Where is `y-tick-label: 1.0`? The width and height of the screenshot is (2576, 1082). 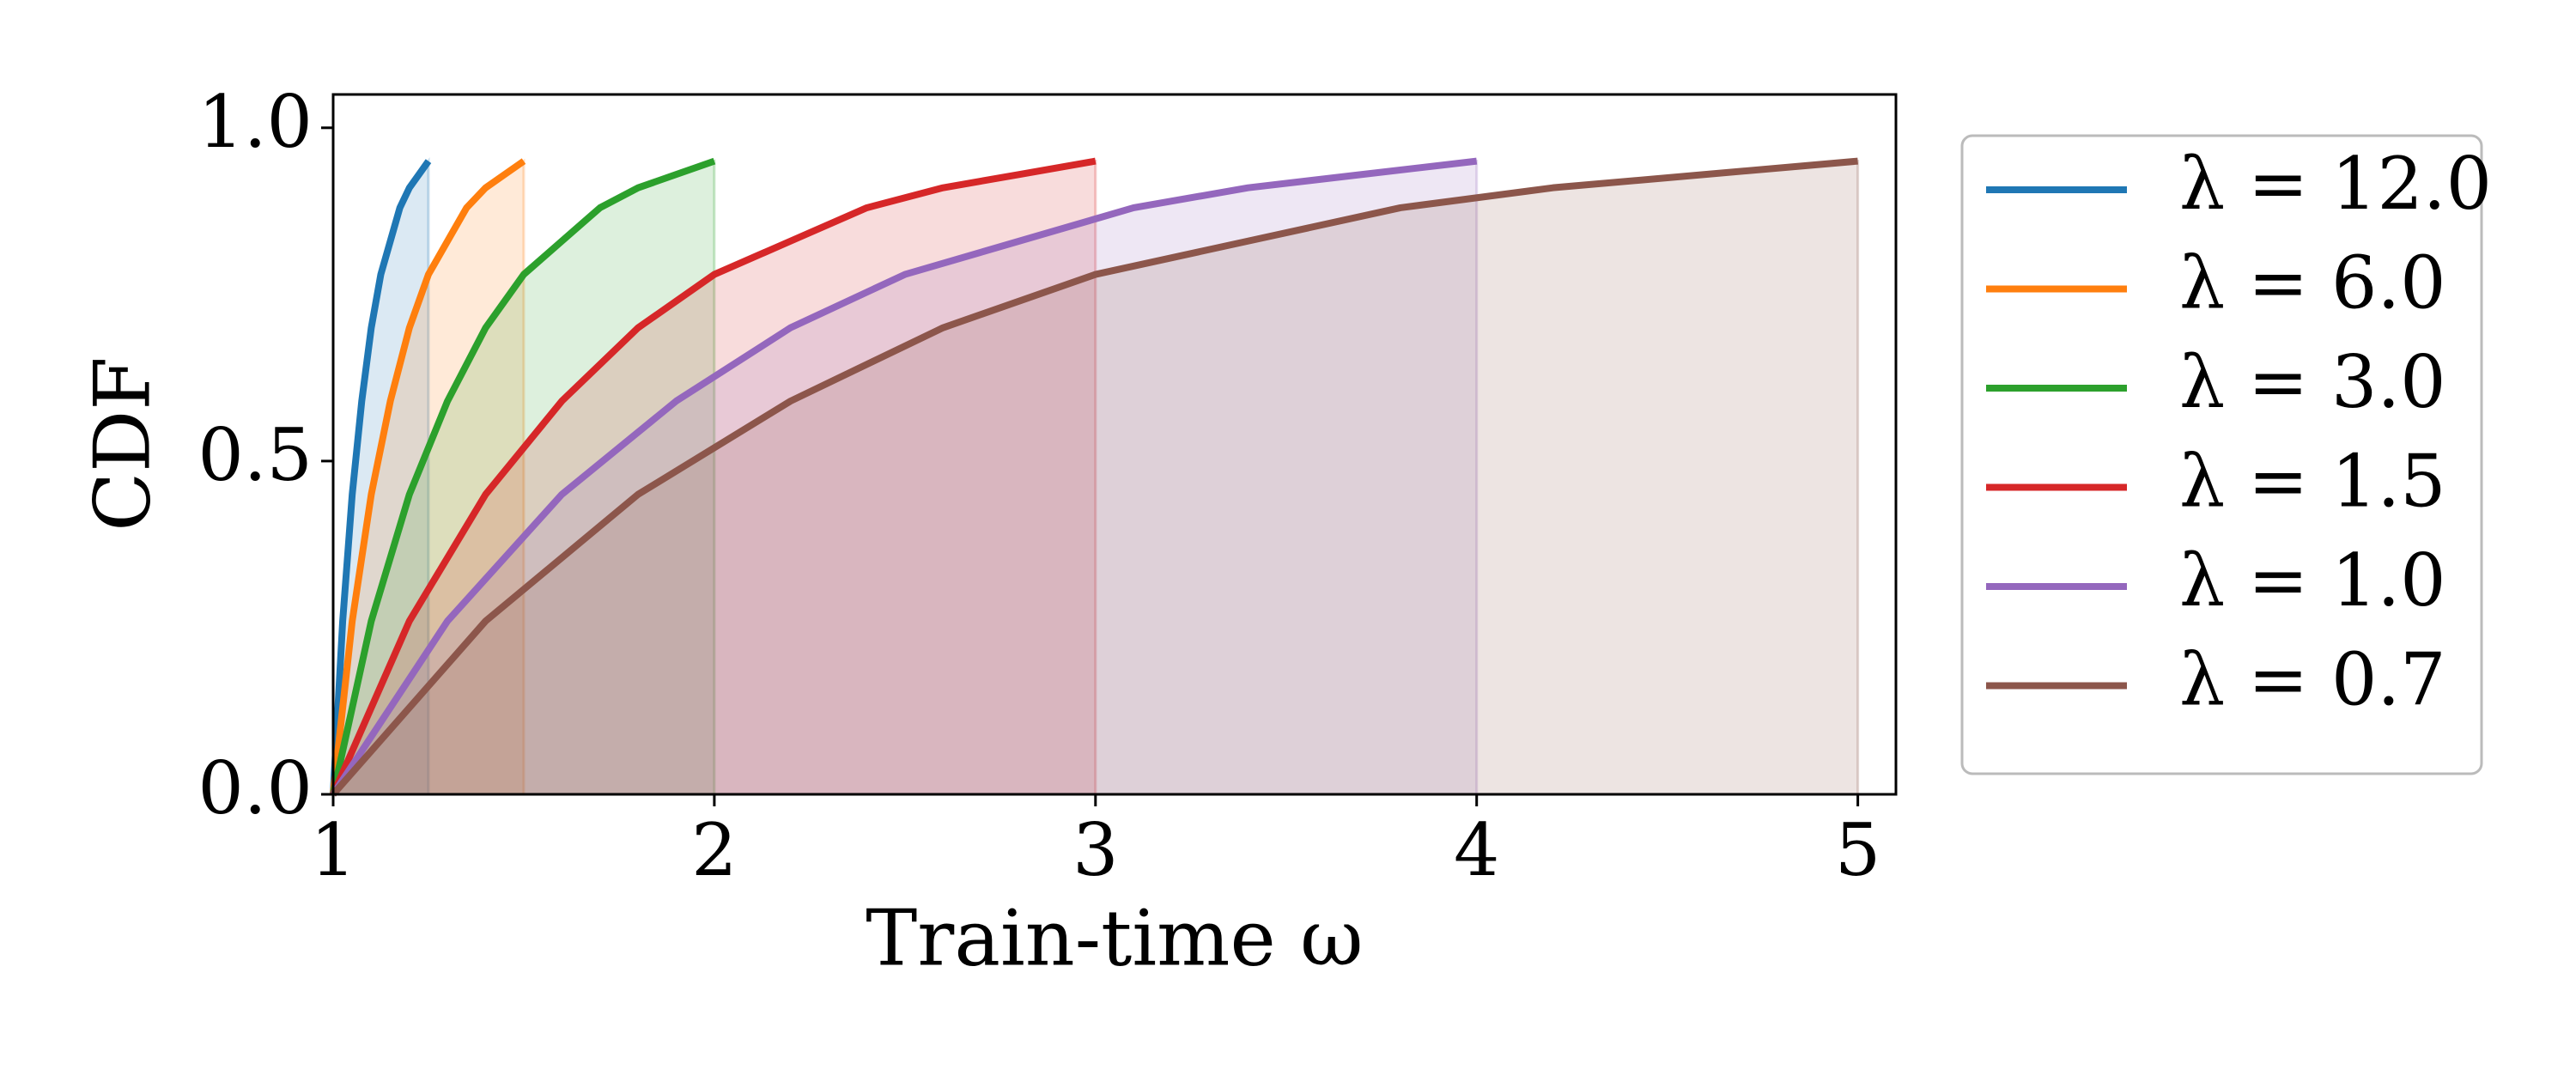 y-tick-label: 1.0 is located at coordinates (255, 122).